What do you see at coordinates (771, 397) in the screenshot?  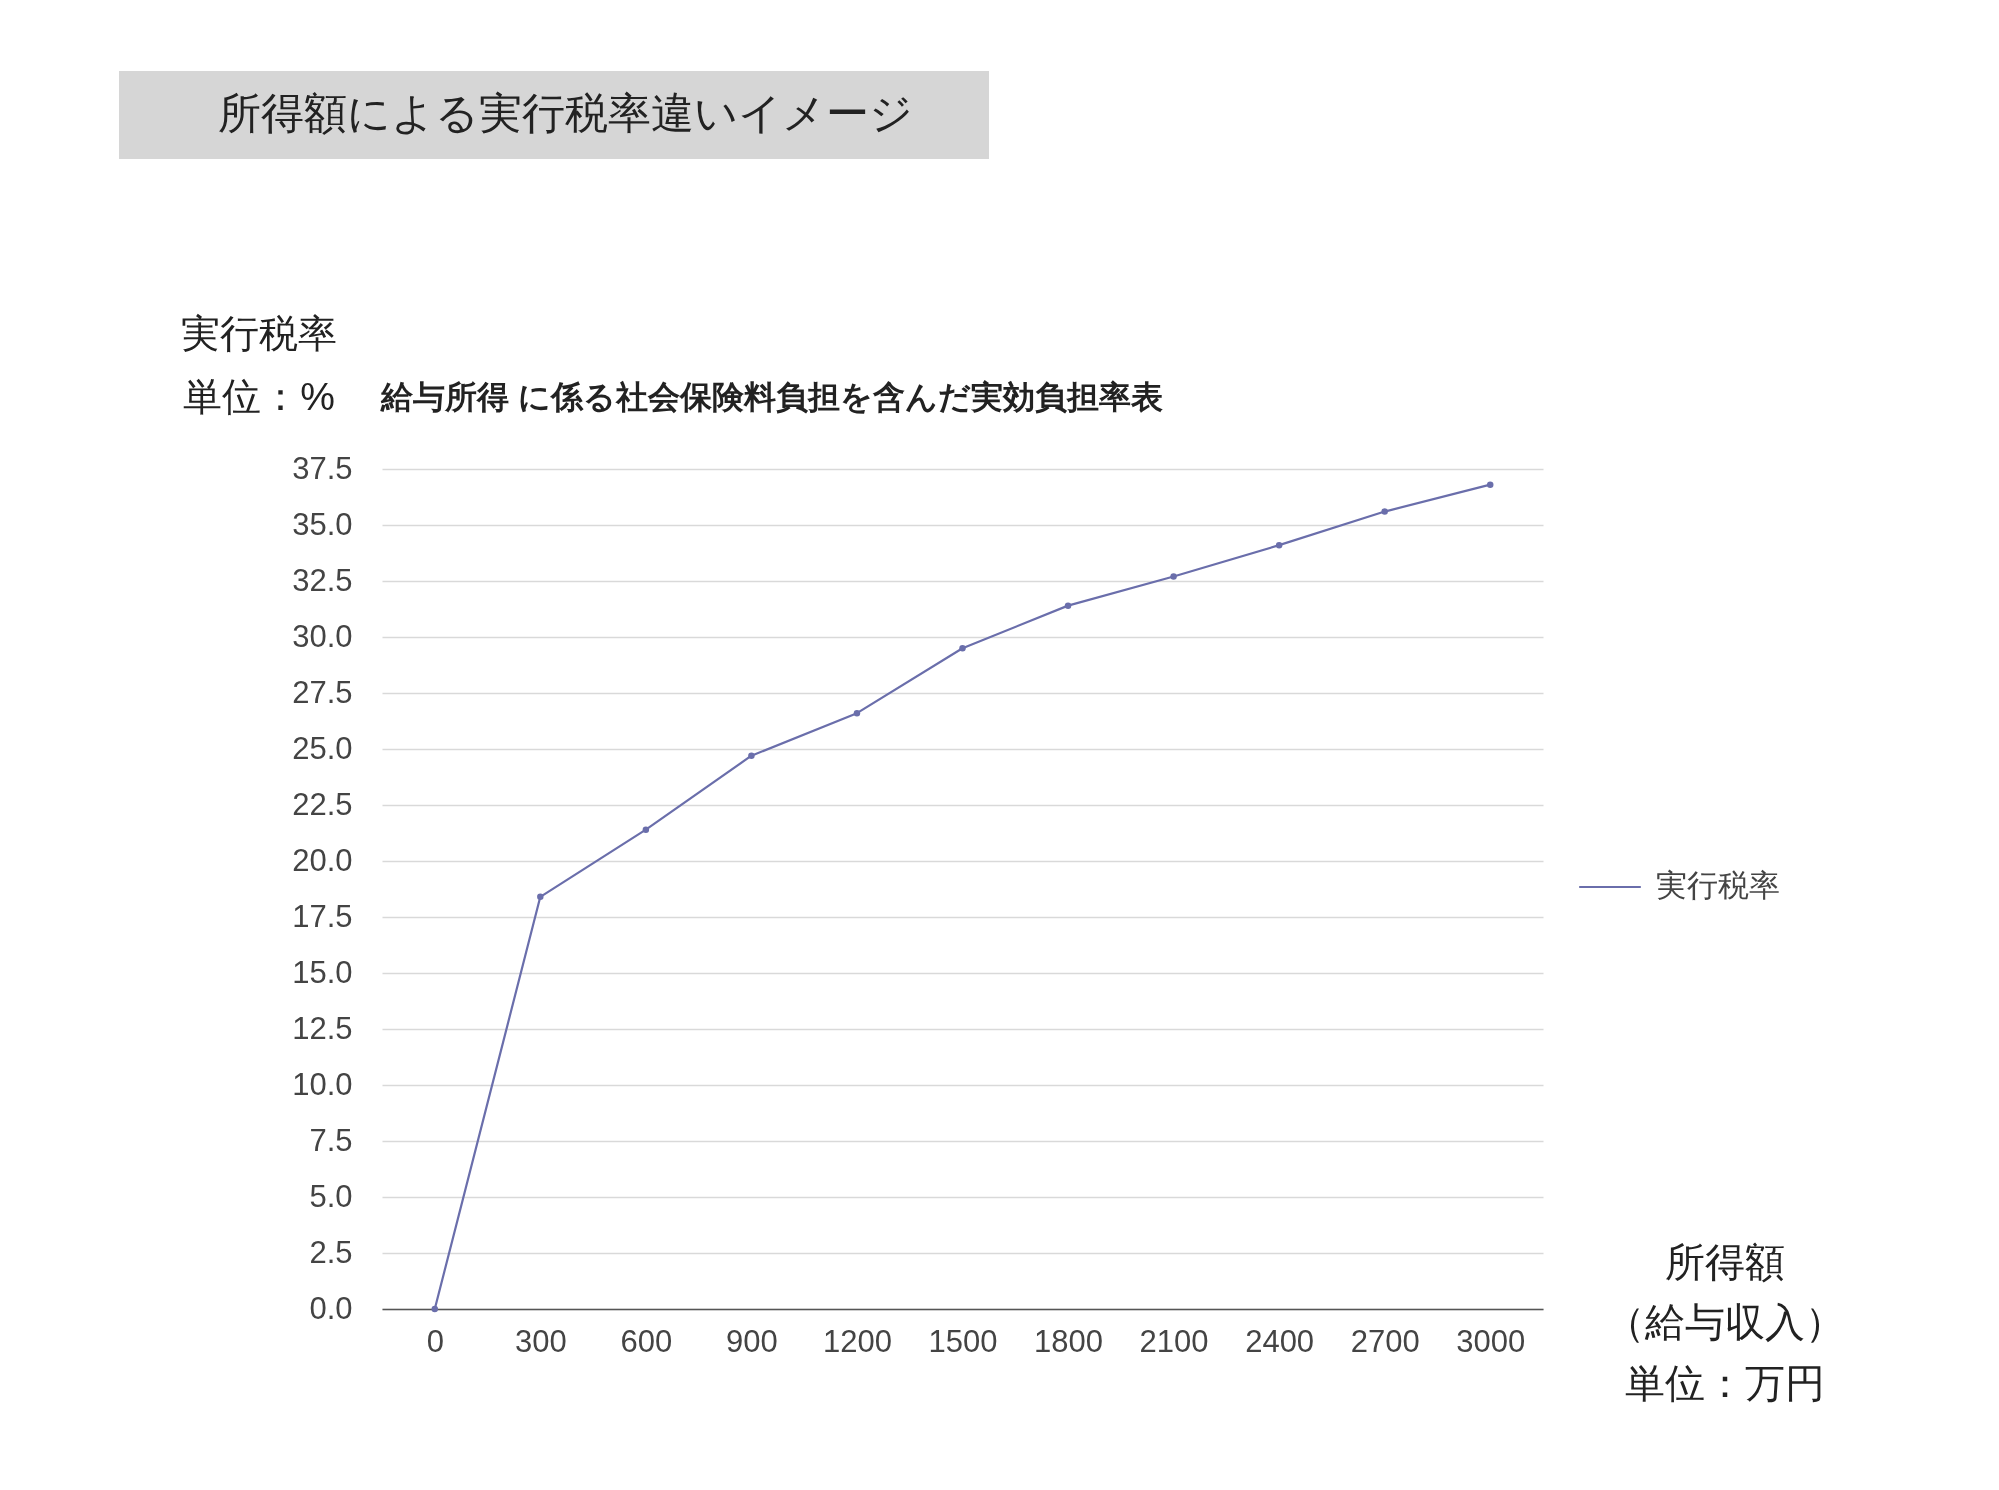 I see `chart-subtitle: 給与所得 に係る社会保険料負担を含んだ実効負担率表` at bounding box center [771, 397].